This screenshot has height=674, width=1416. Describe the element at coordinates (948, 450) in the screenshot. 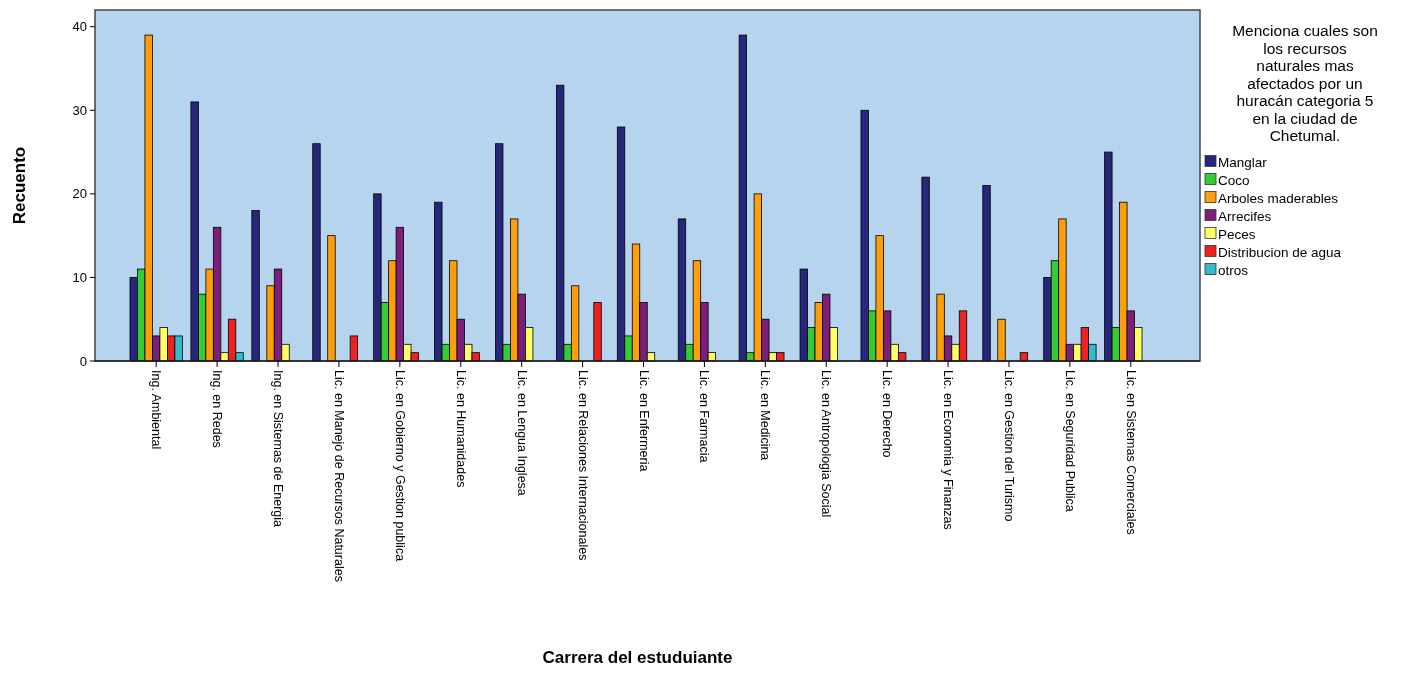

I see `x-tick-label: Lic. en Economia y Finanzas` at that location.